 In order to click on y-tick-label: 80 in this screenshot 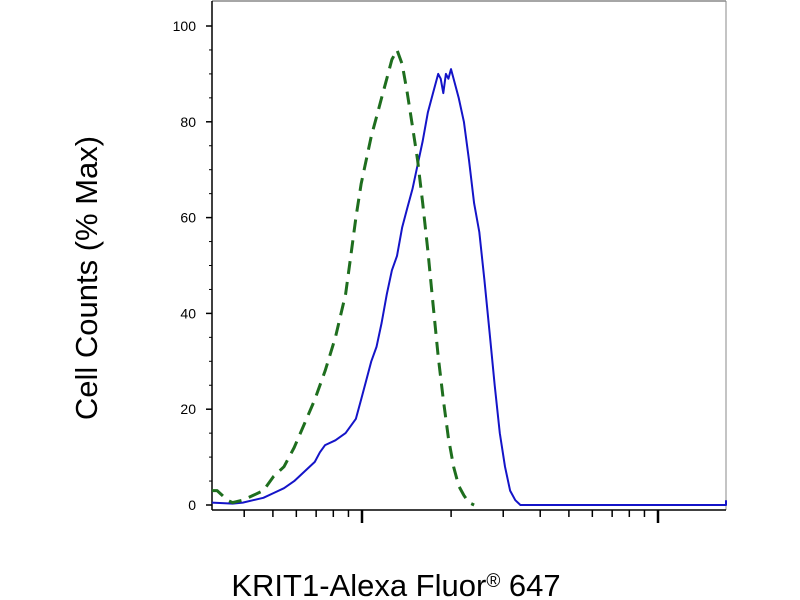, I will do `click(188, 122)`.